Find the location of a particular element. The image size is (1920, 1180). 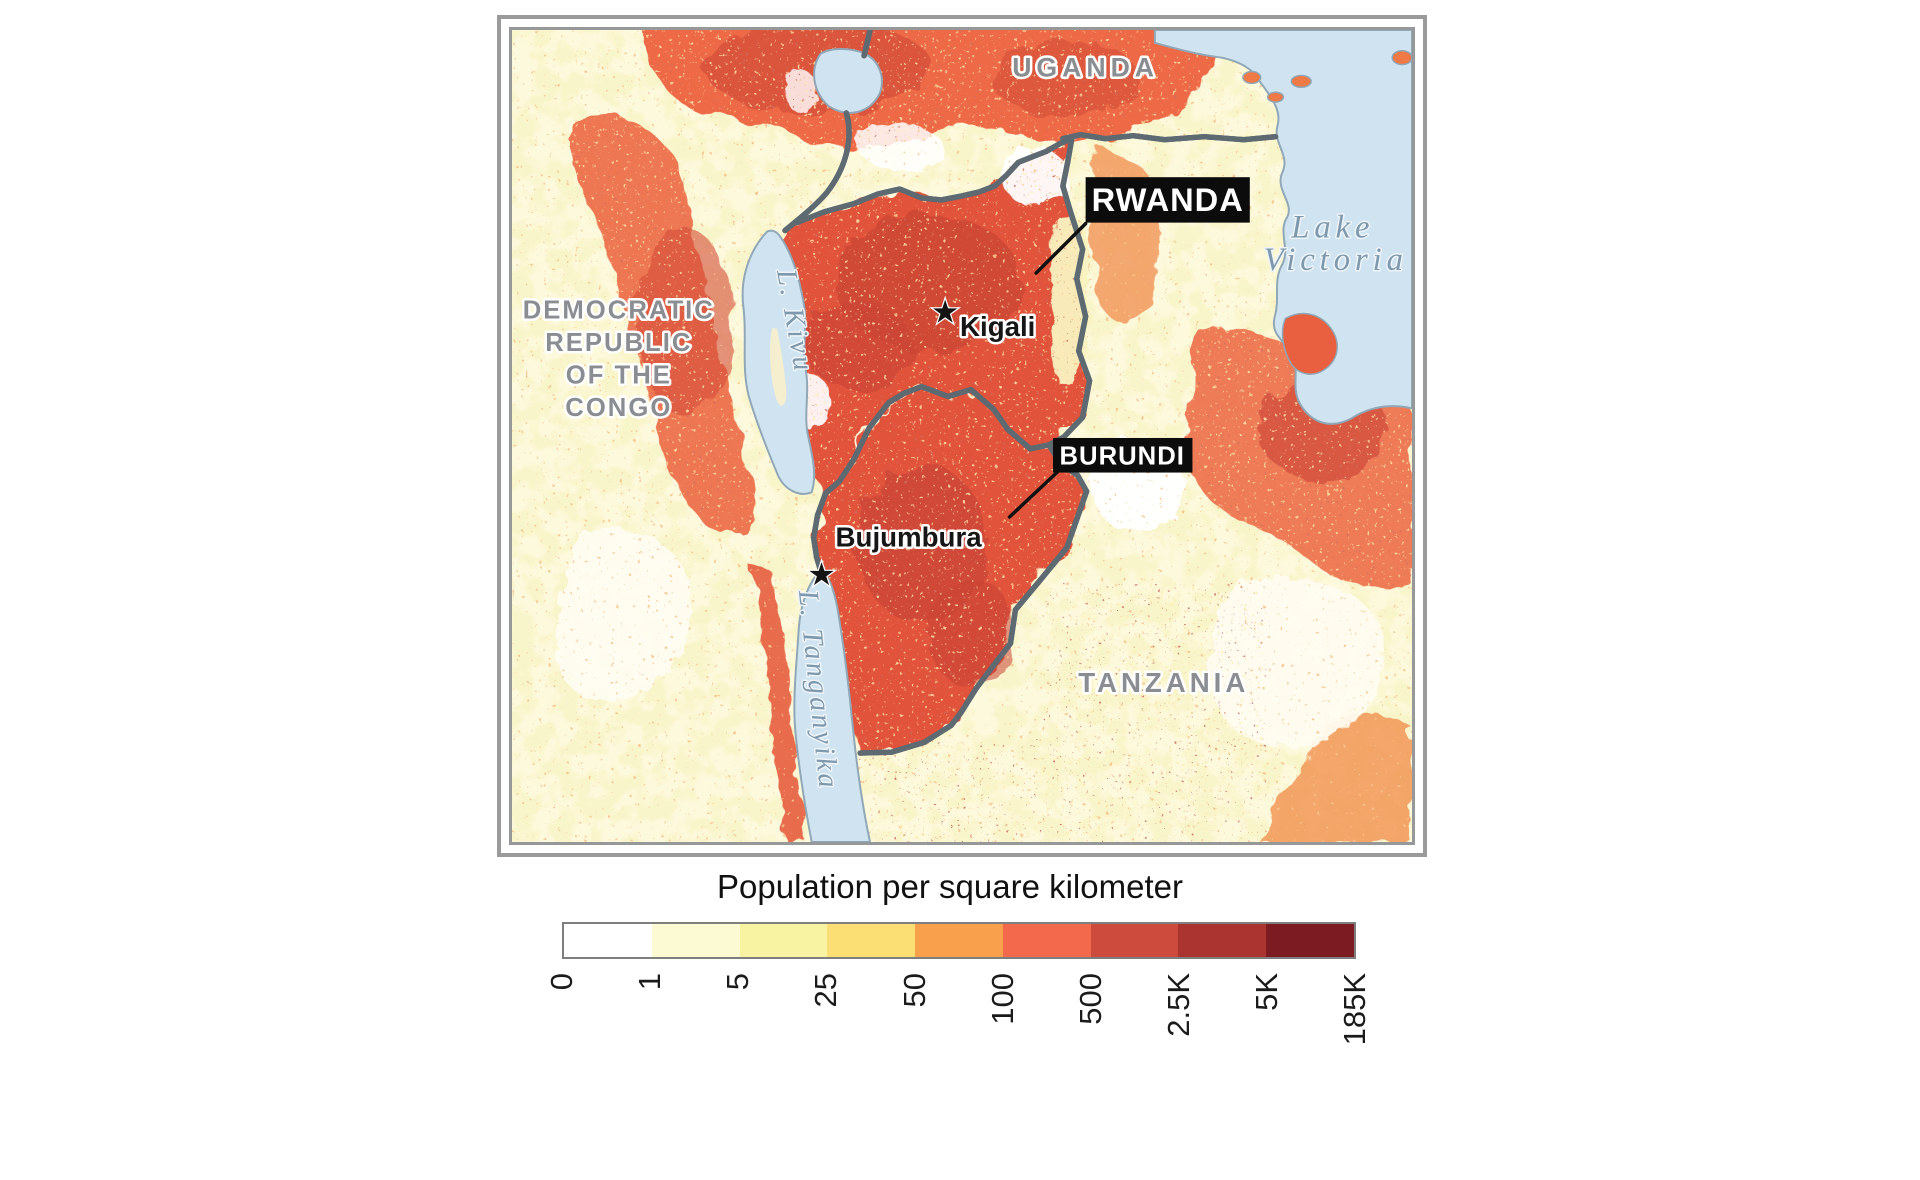

legend-tick-label: 500 is located at coordinates (1090, 999).